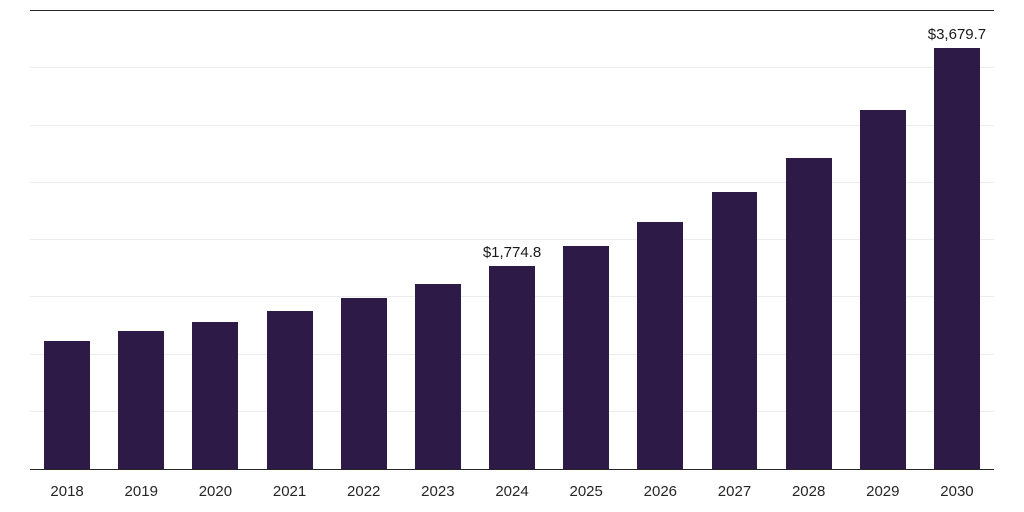  Describe the element at coordinates (957, 491) in the screenshot. I see `x-tick-label-2030: 2030` at that location.